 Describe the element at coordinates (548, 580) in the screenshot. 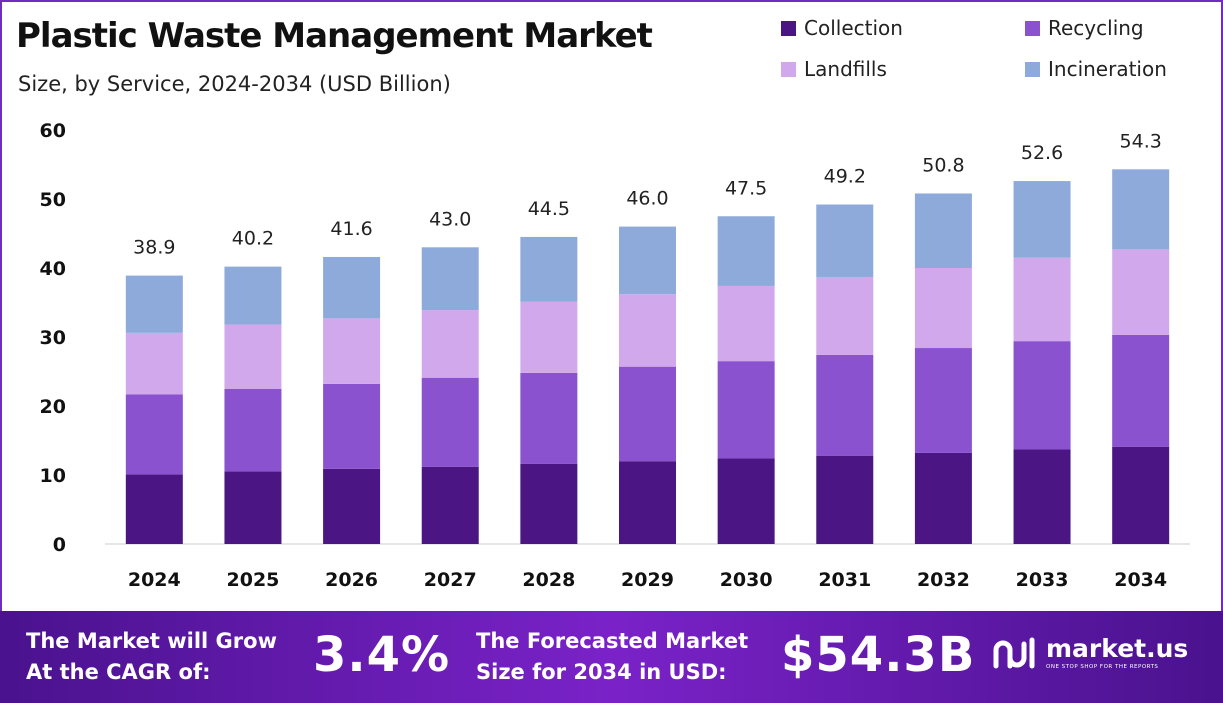

I see `x-tick-label: 2028` at that location.